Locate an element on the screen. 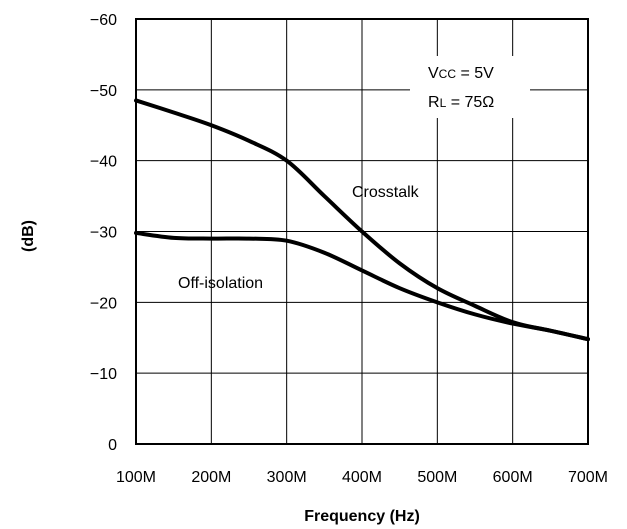 The image size is (627, 529). x-tick-label: 100M is located at coordinates (136, 477).